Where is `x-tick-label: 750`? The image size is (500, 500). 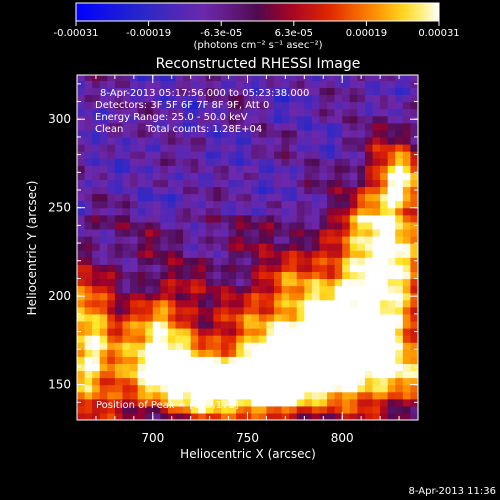
x-tick-label: 750 is located at coordinates (247, 438).